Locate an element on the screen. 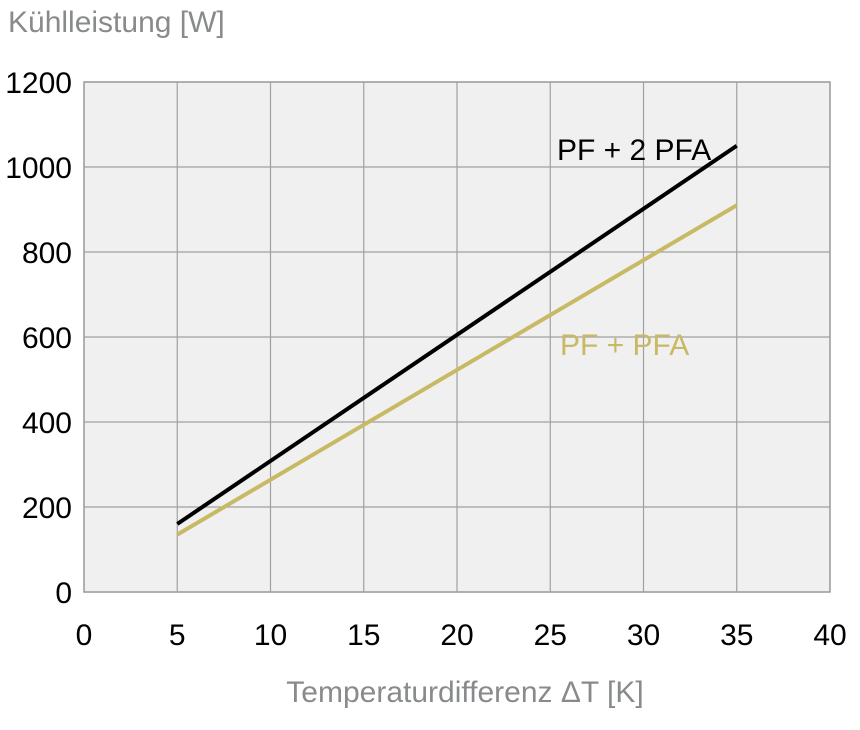 Image resolution: width=860 pixels, height=730 pixels. series-label-pf-pfa: PF + PFA is located at coordinates (624, 345).